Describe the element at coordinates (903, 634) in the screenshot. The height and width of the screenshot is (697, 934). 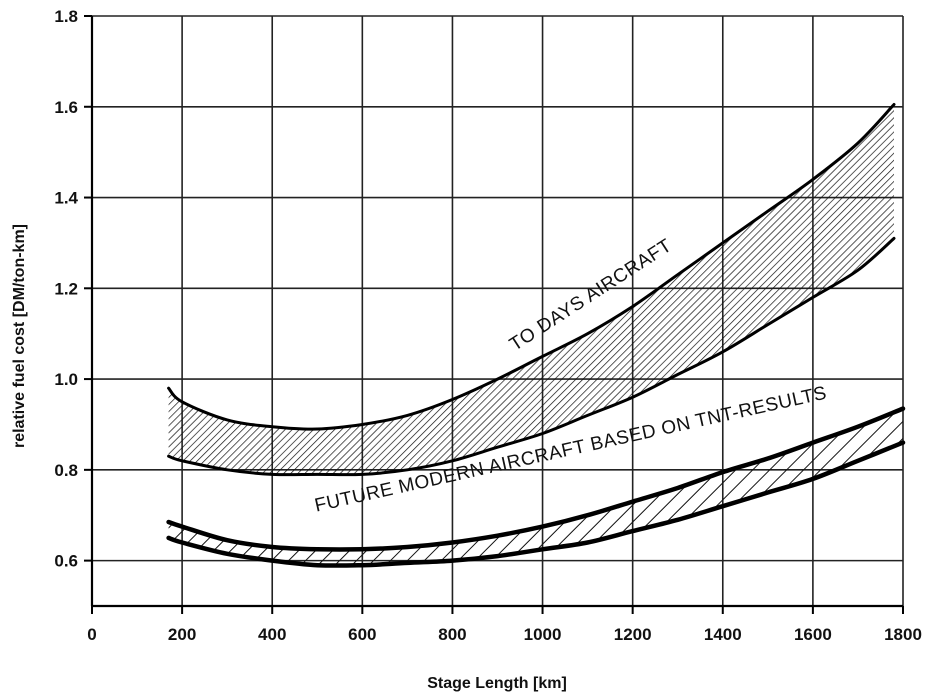
I see `x-tick-label-1800: 1800` at that location.